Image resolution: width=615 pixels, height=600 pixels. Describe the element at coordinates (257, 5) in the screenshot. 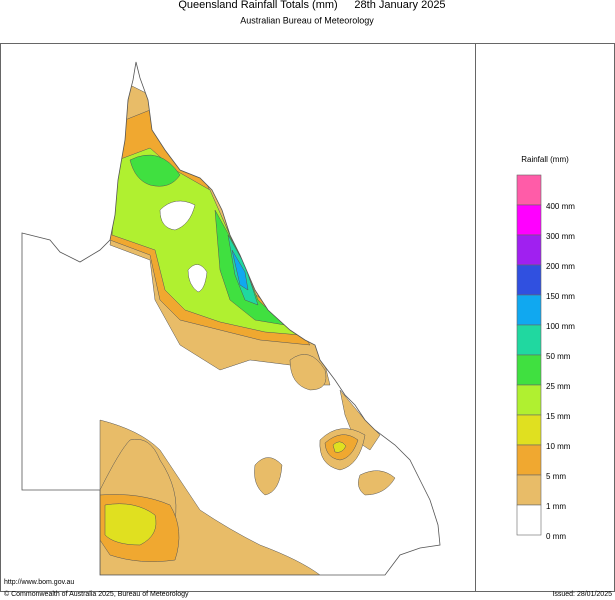

I see `title: Queensland Rainfall Totals (mm)` at that location.